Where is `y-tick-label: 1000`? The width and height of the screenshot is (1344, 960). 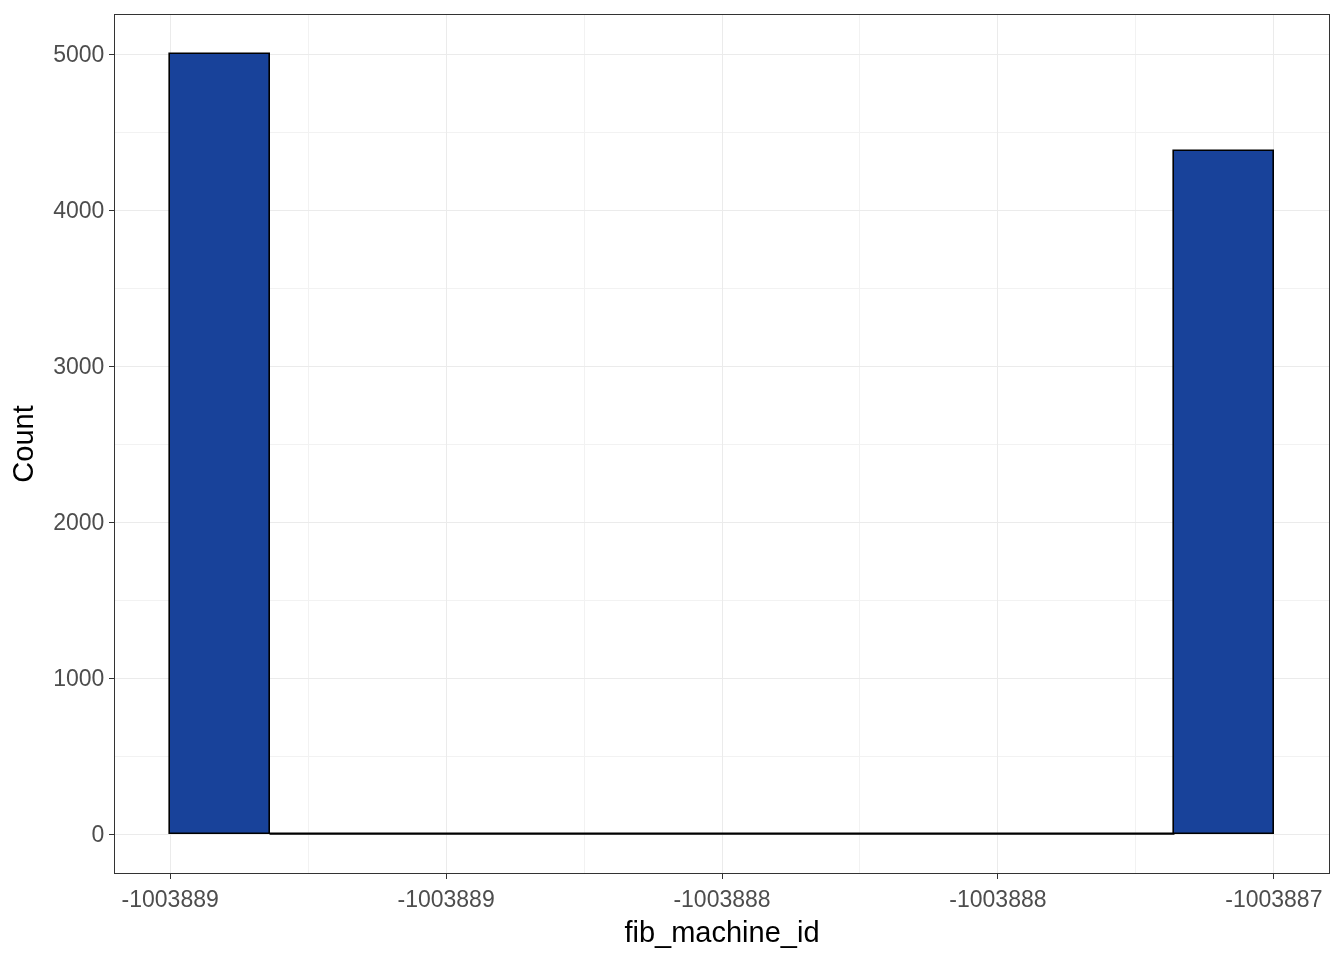 y-tick-label: 1000 is located at coordinates (79, 678).